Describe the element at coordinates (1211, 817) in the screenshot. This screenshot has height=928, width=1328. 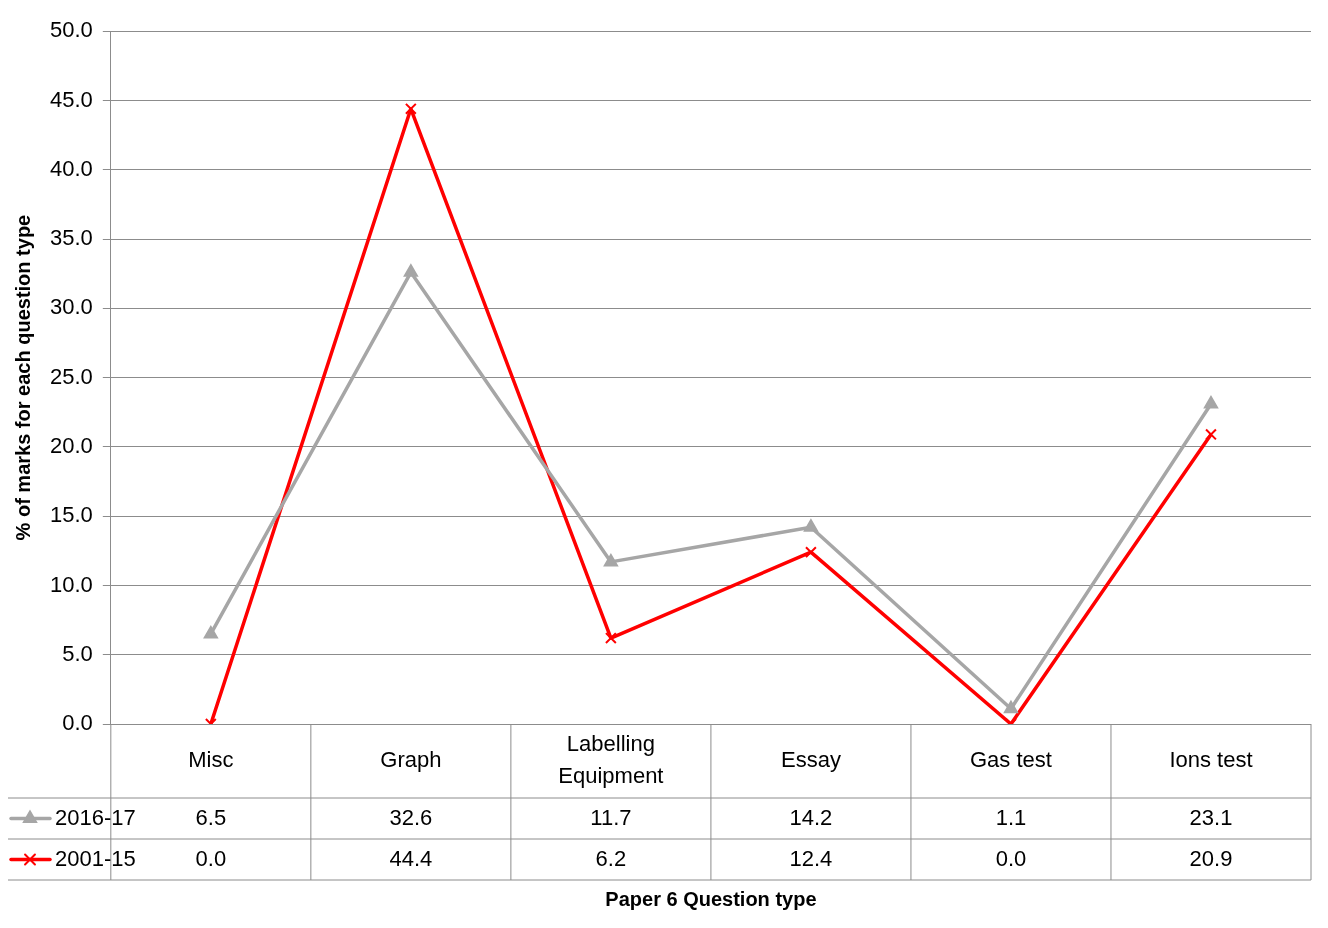
I see `data-label: 23.1` at that location.